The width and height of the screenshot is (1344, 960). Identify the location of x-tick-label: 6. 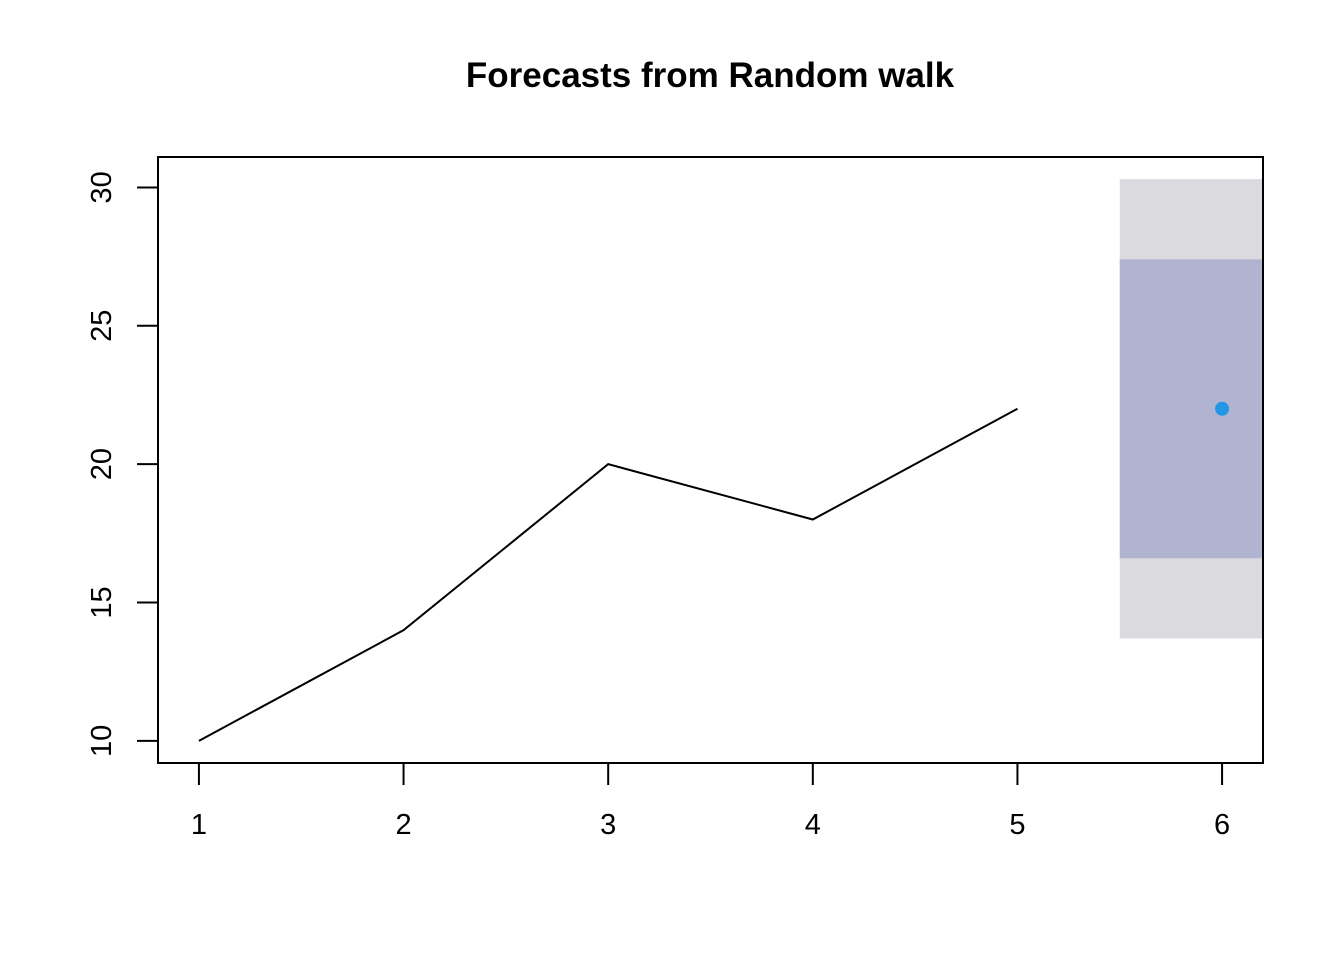
(1222, 825).